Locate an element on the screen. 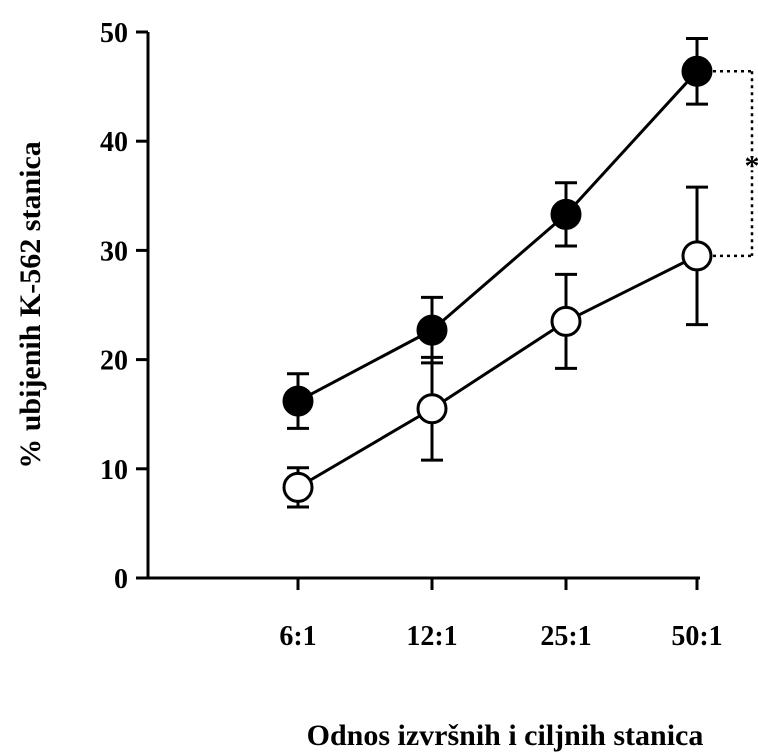  x-tick-label: 6:1 is located at coordinates (297, 636).